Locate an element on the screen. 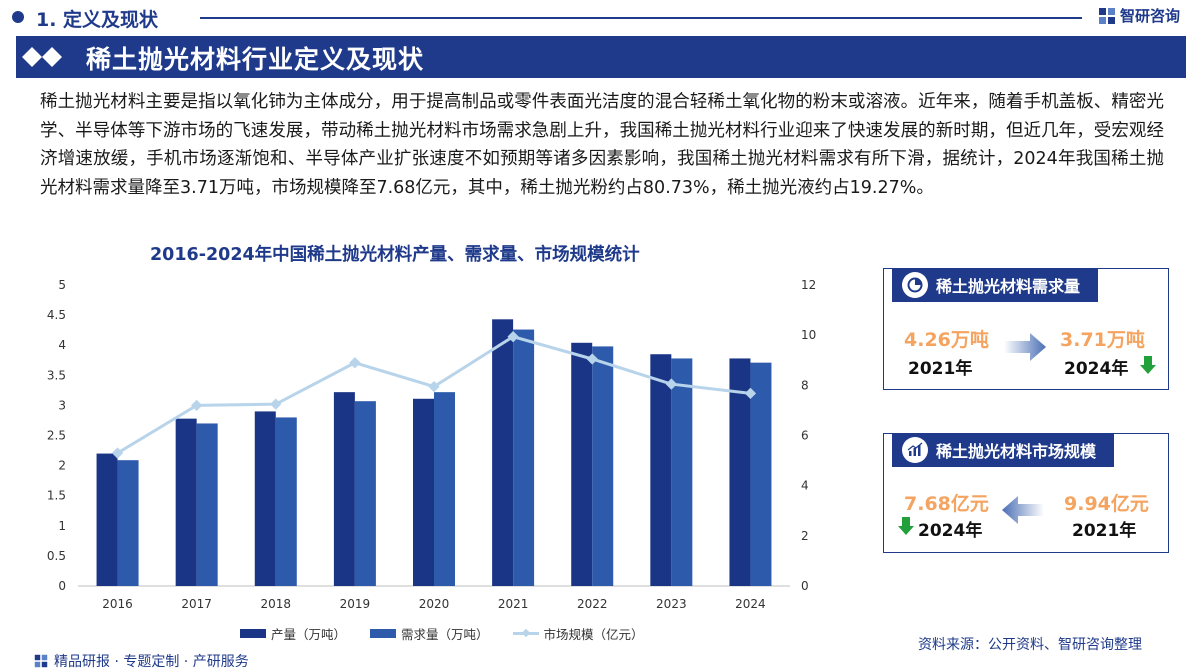 This screenshot has width=1200, height=672. bar-demand-2019 is located at coordinates (365, 493).